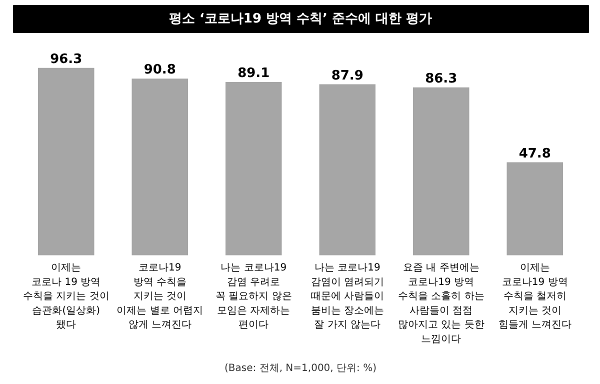 The image size is (600, 384). I want to click on x-tick-label: 이제는 코로나19 방역 수칙을 철저히 지키는 것이 힘들게 느껴진다, so click(535, 296).